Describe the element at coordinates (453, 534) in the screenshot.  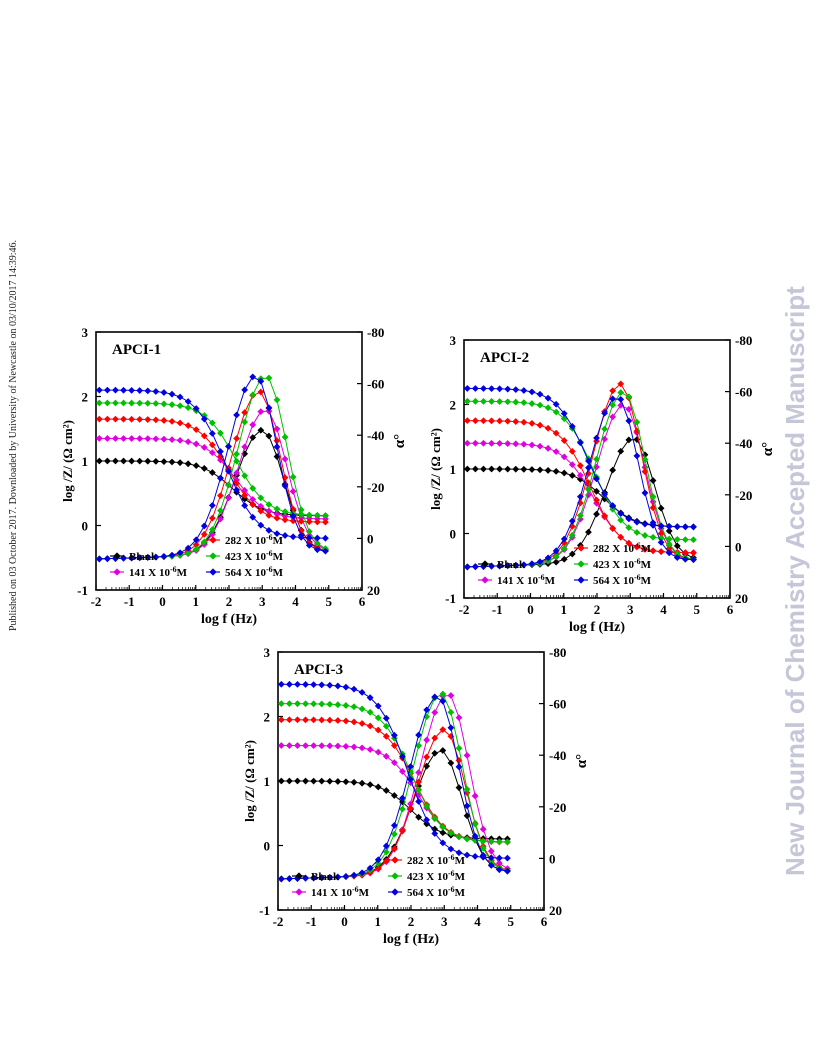
I see `y-left-tick-label: 0` at that location.